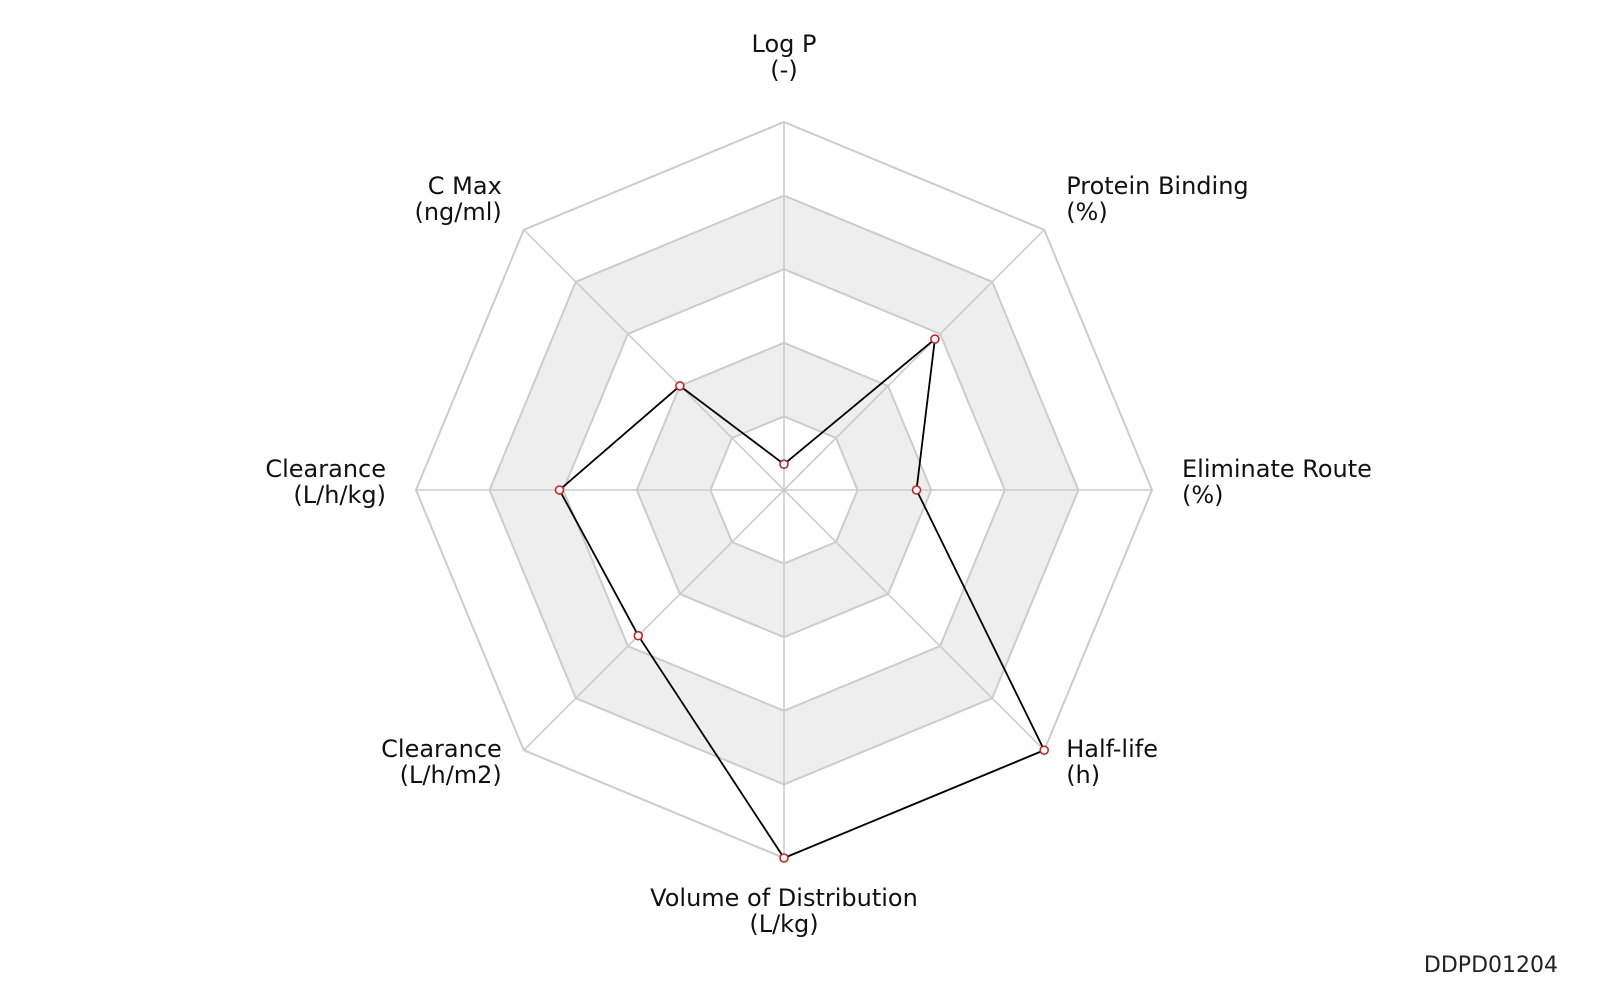 The width and height of the screenshot is (1600, 1000). What do you see at coordinates (339, 495) in the screenshot?
I see `axis-label-unit: (L/h/kg)` at bounding box center [339, 495].